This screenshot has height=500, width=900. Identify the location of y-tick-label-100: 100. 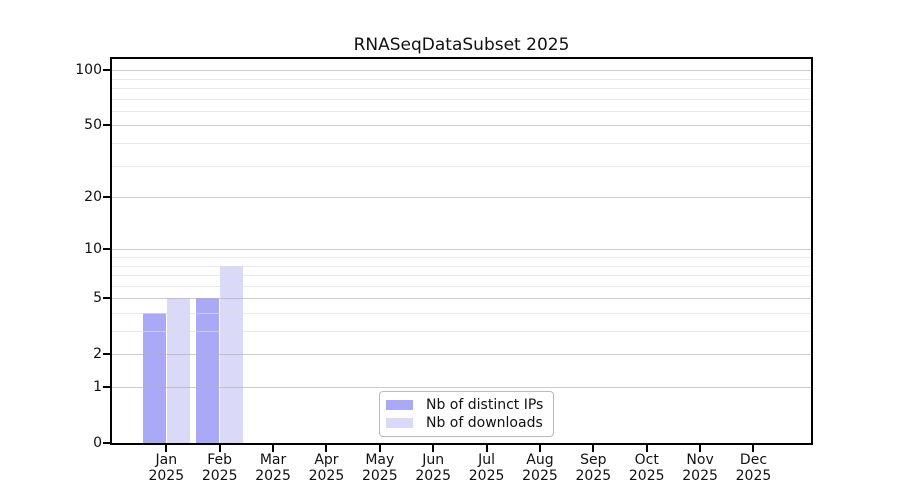
(88, 70).